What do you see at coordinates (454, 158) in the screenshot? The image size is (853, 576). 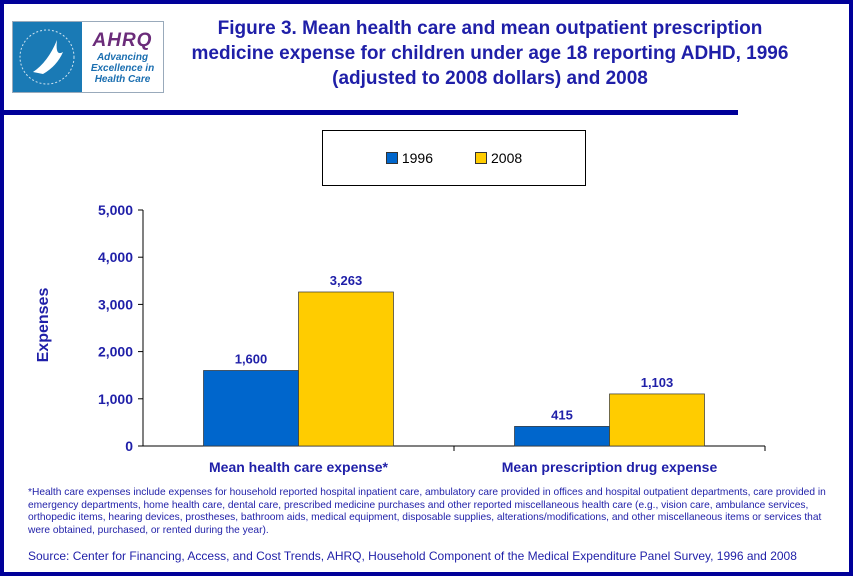 I see `legend: 1996 2008` at bounding box center [454, 158].